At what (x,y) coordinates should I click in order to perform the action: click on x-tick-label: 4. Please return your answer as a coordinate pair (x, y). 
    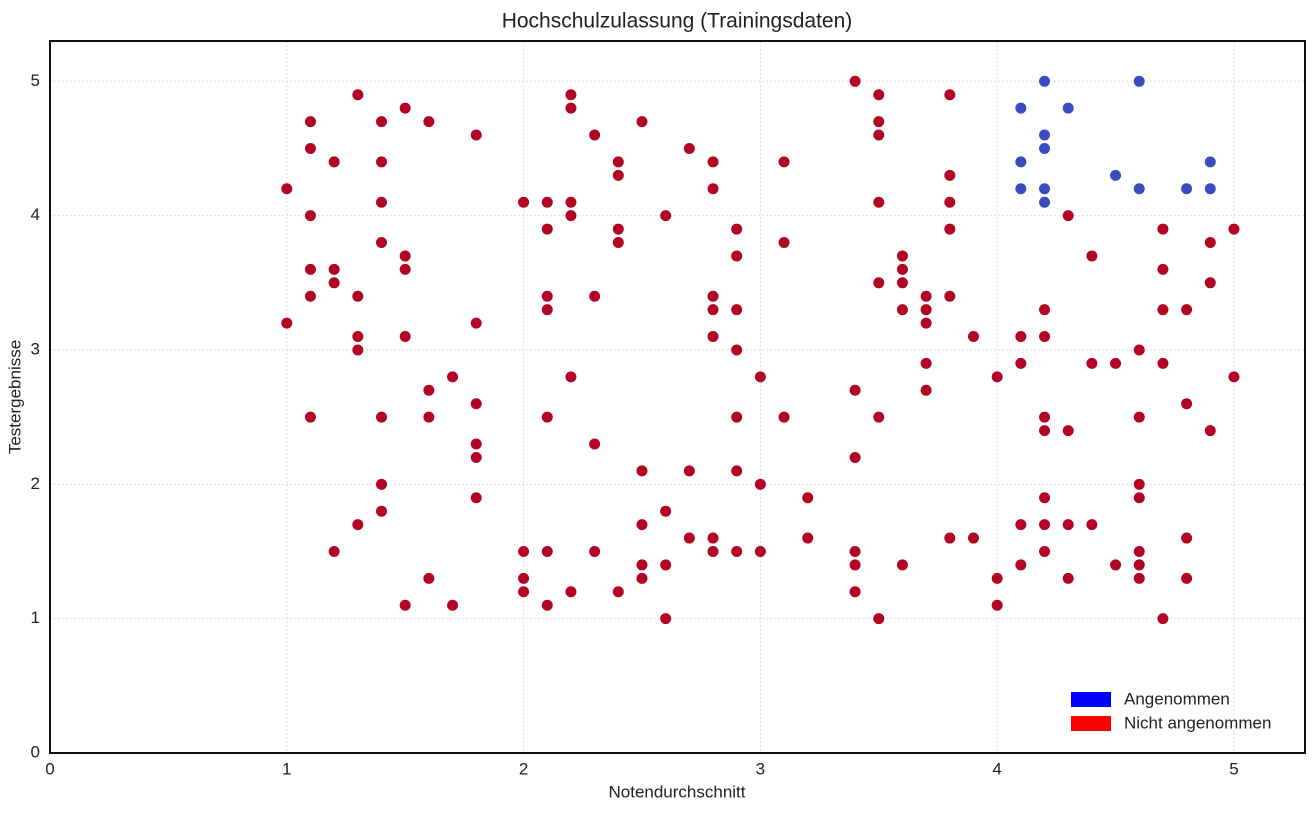
    Looking at the image, I should click on (996, 768).